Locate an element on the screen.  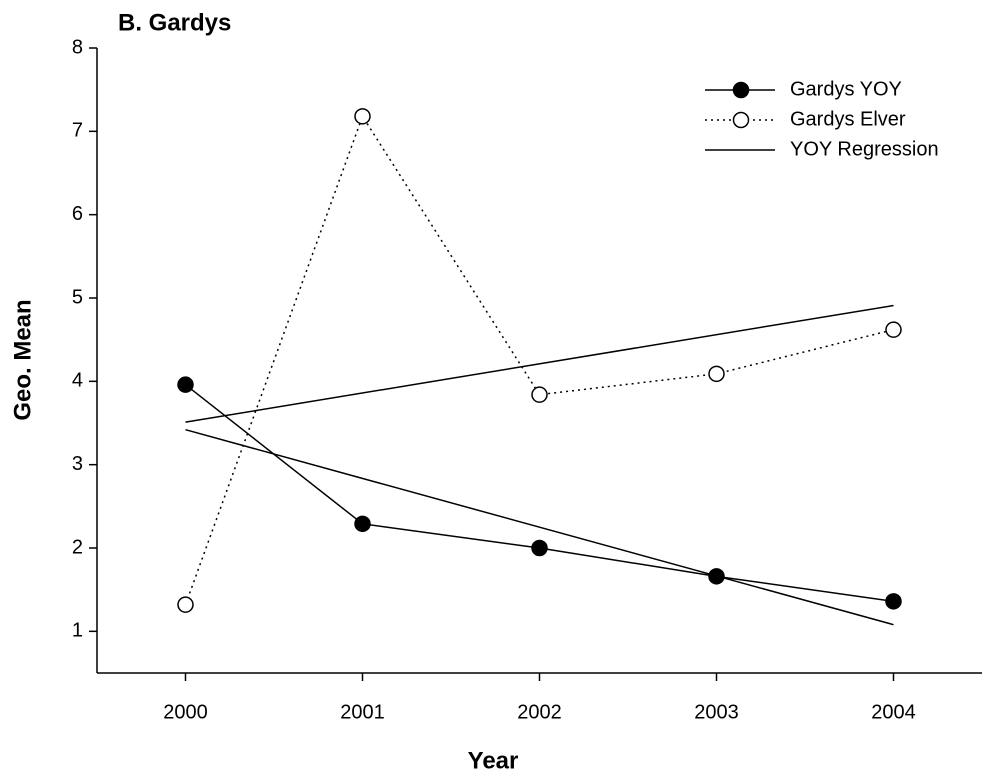
y-tick-label: 4 is located at coordinates (77, 381).